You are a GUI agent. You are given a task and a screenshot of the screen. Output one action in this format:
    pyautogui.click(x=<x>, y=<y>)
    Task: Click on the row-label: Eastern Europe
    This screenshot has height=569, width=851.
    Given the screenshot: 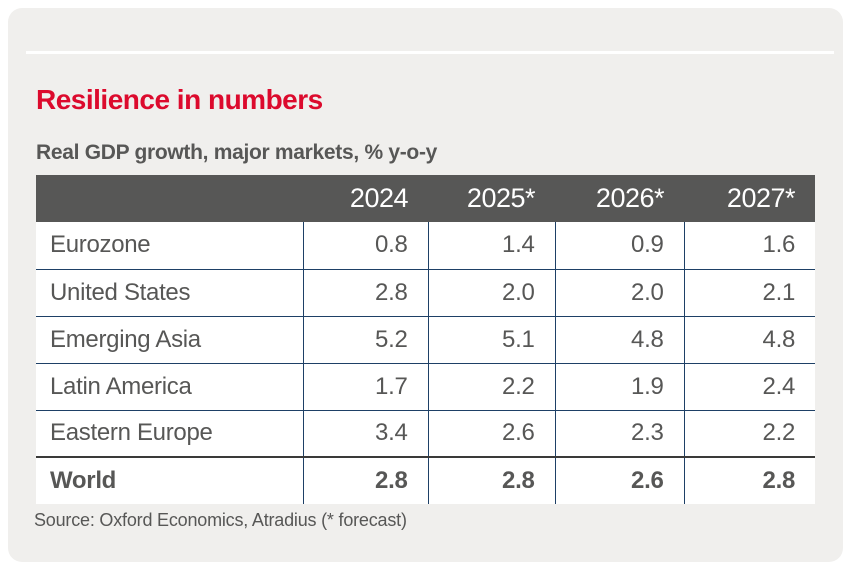 What is the action you would take?
    pyautogui.click(x=169, y=433)
    